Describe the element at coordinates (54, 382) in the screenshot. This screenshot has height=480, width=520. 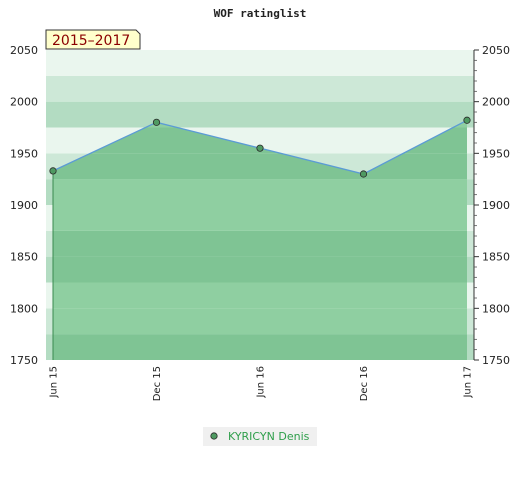
I see `x-tick-label: Jun 15` at that location.